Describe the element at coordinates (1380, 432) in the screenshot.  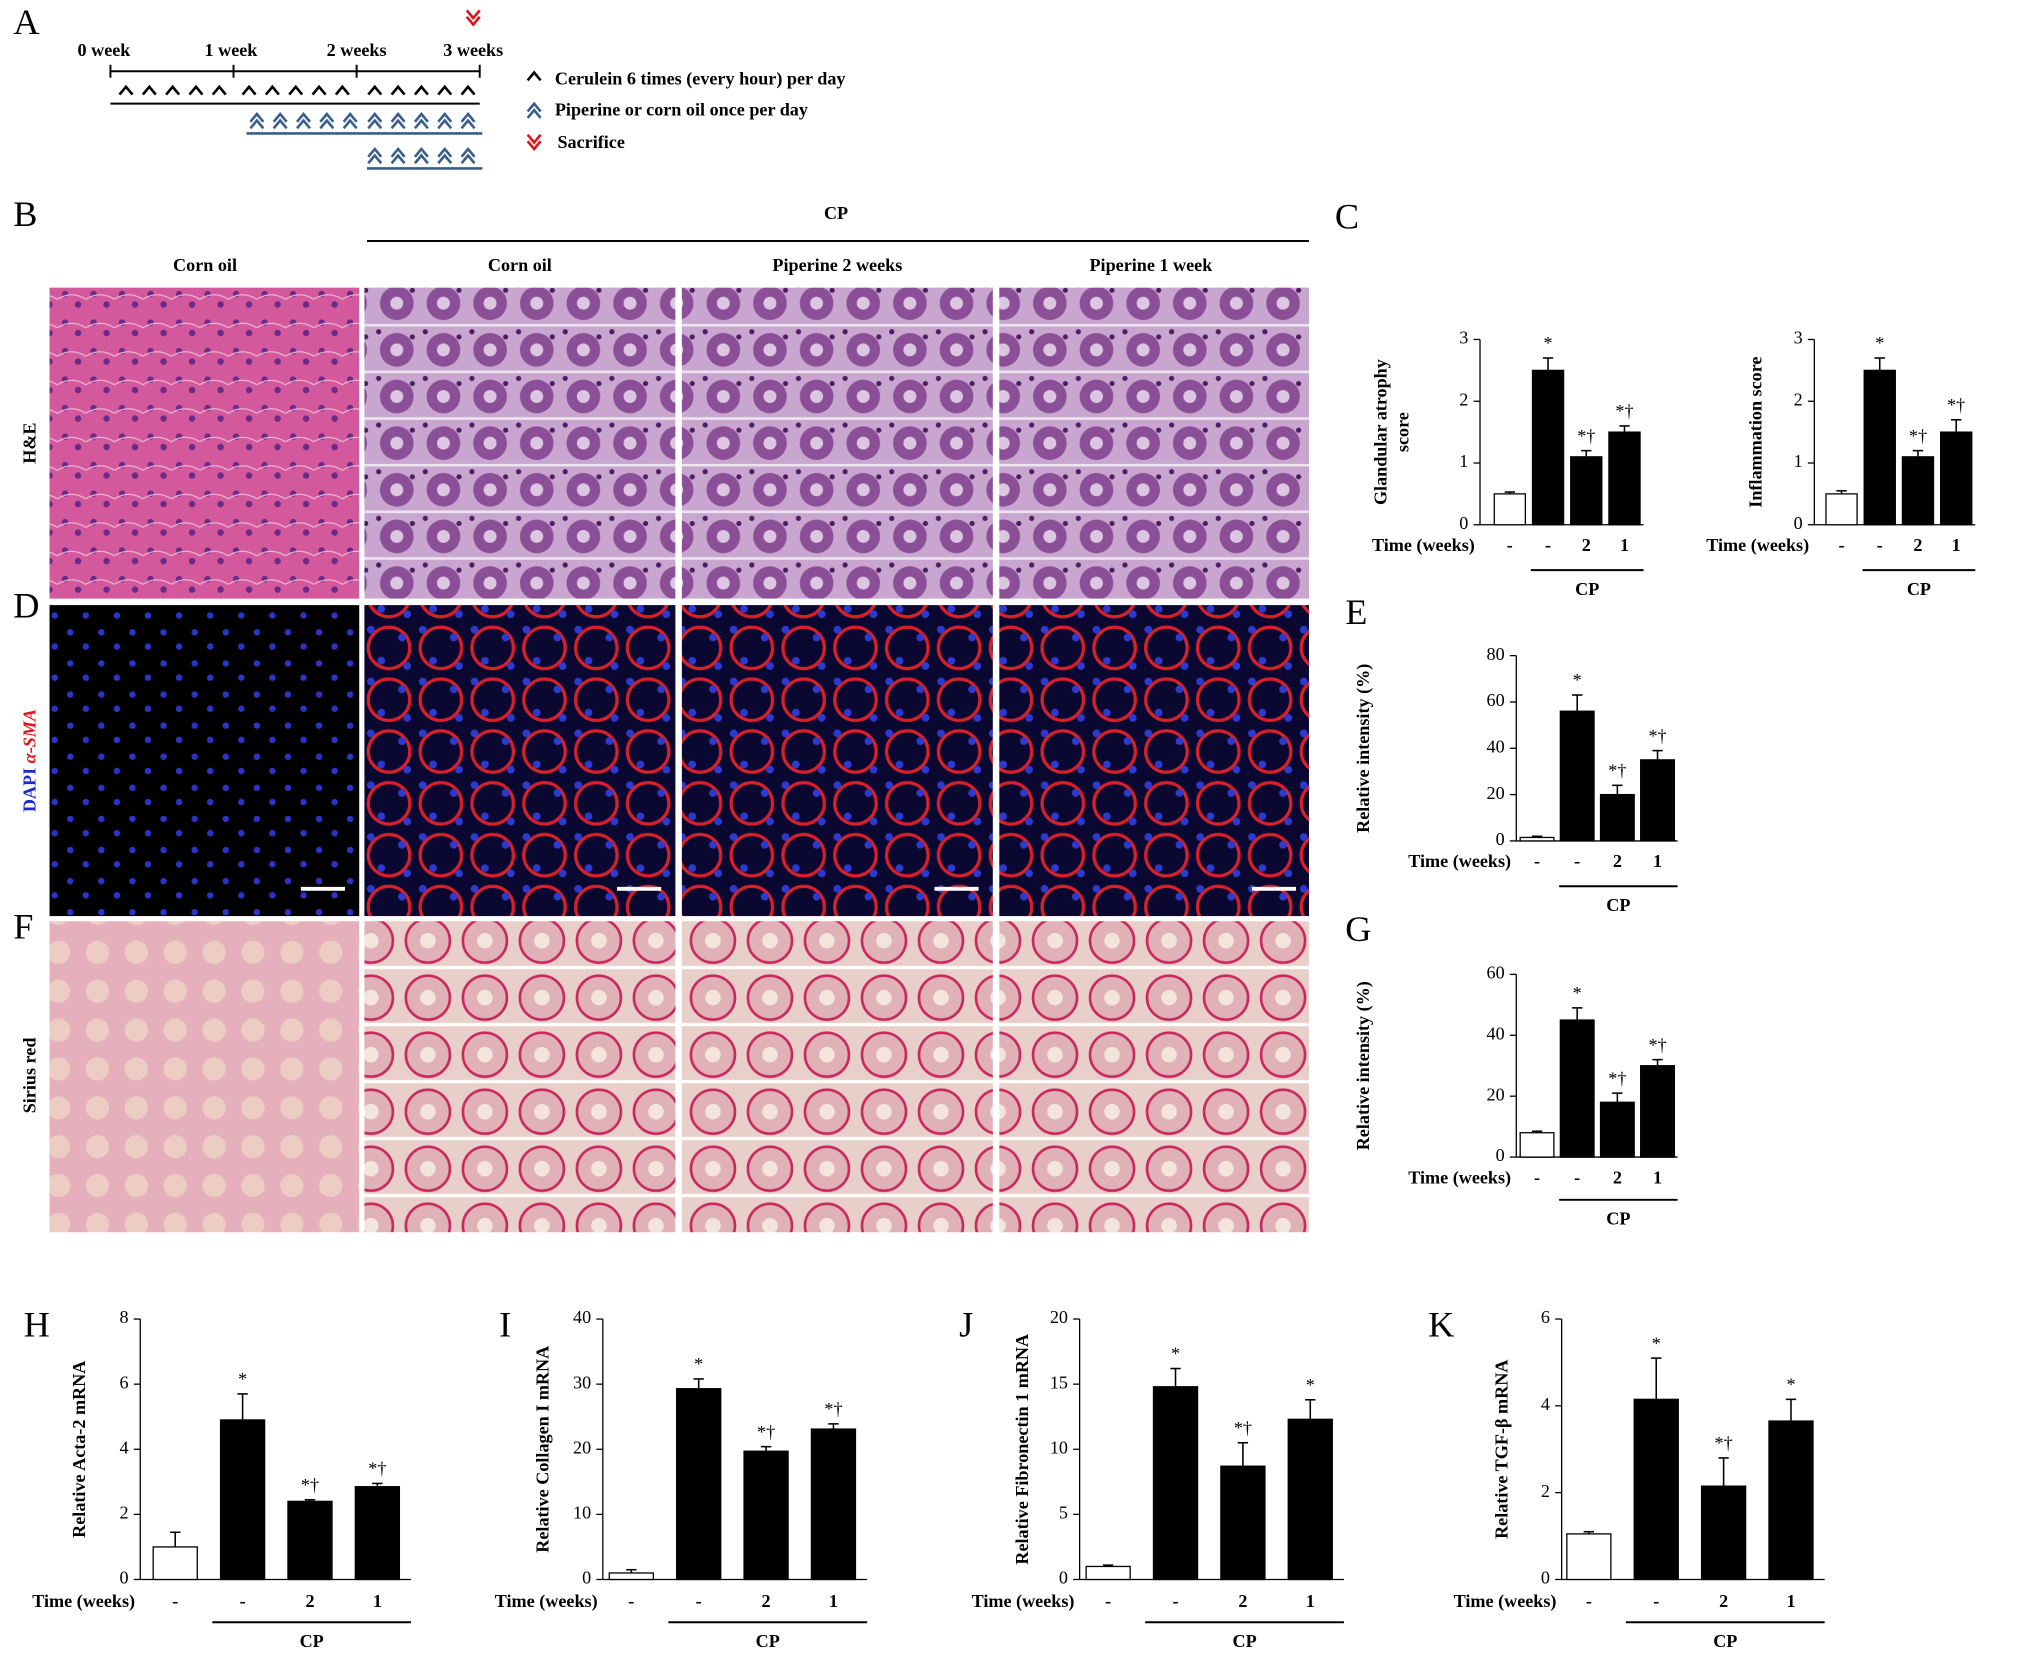
I see `y-axis-label: Glandular atrophy` at that location.